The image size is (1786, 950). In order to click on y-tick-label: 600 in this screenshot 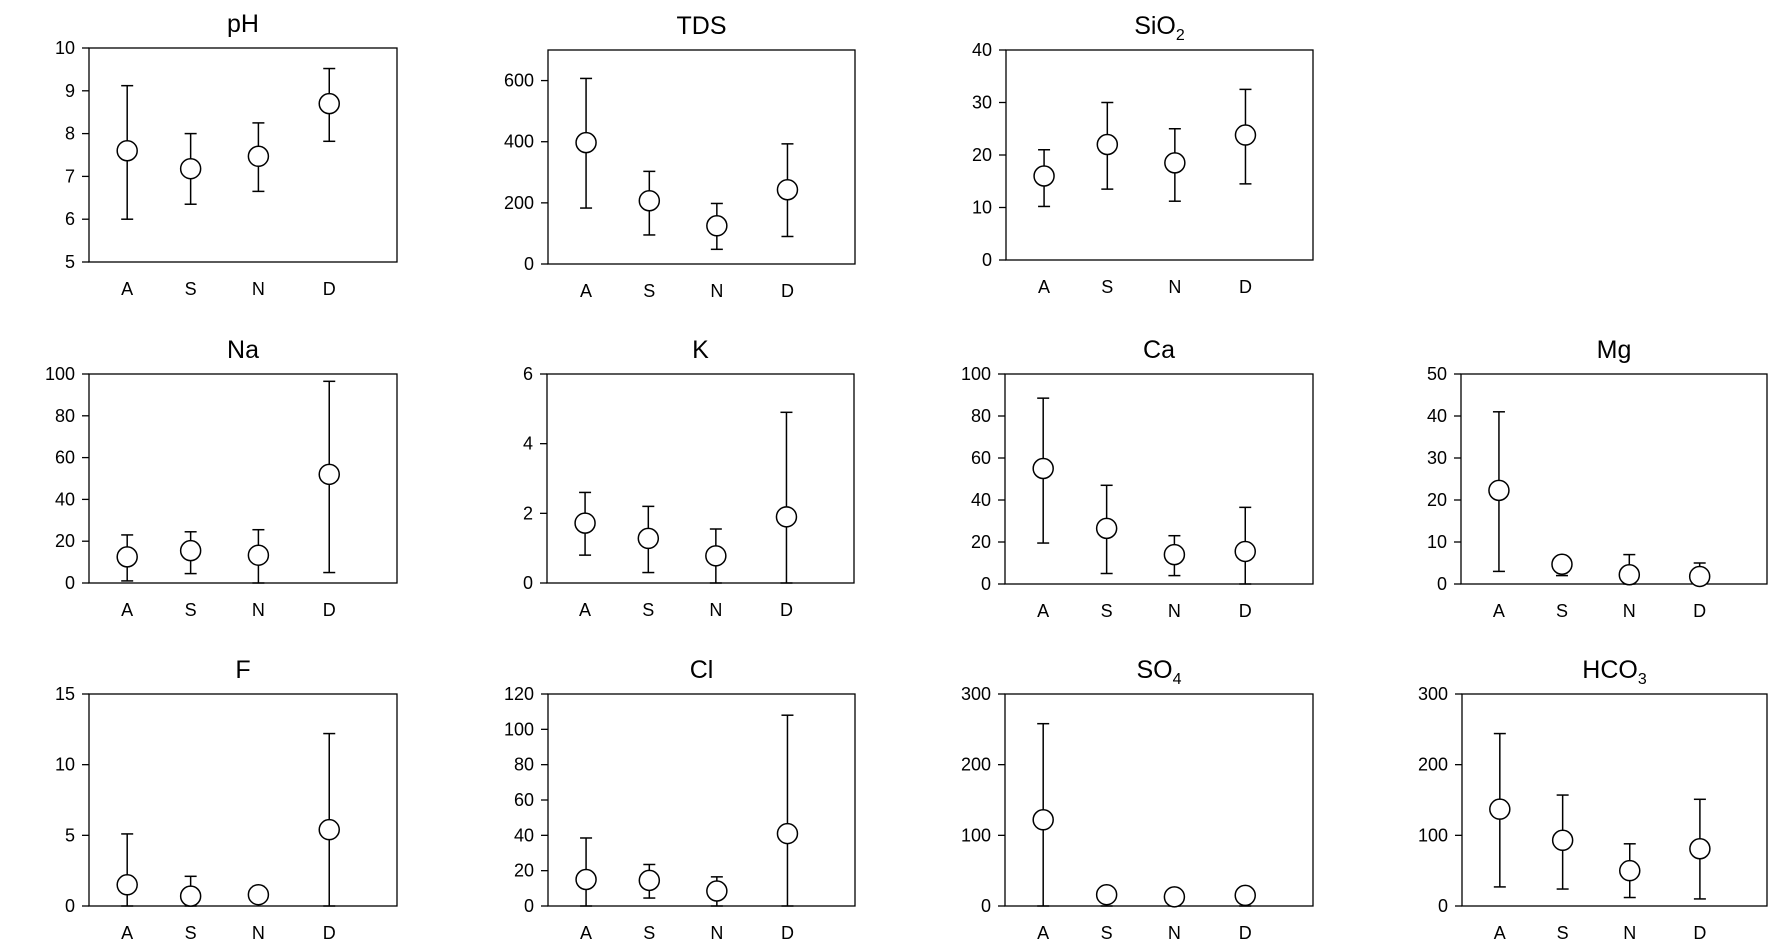, I will do `click(519, 81)`.